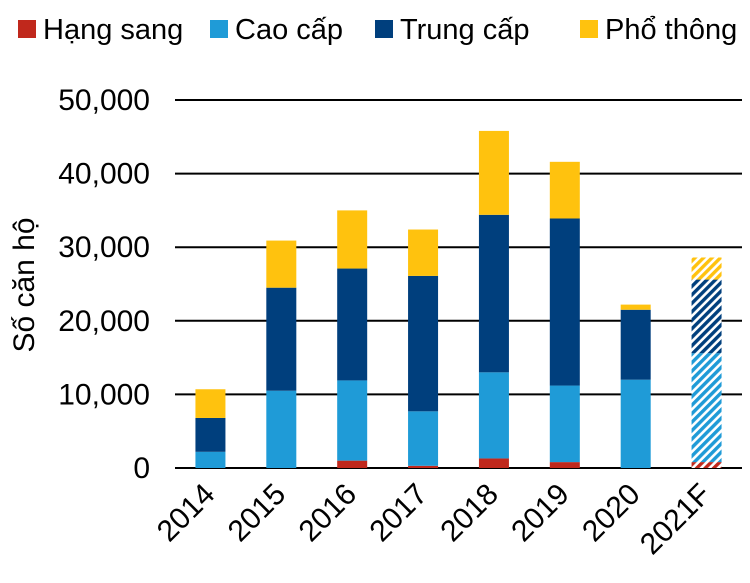 The image size is (750, 583). Describe the element at coordinates (423, 466) in the screenshot. I see `bar-hang-sang-2017` at that location.